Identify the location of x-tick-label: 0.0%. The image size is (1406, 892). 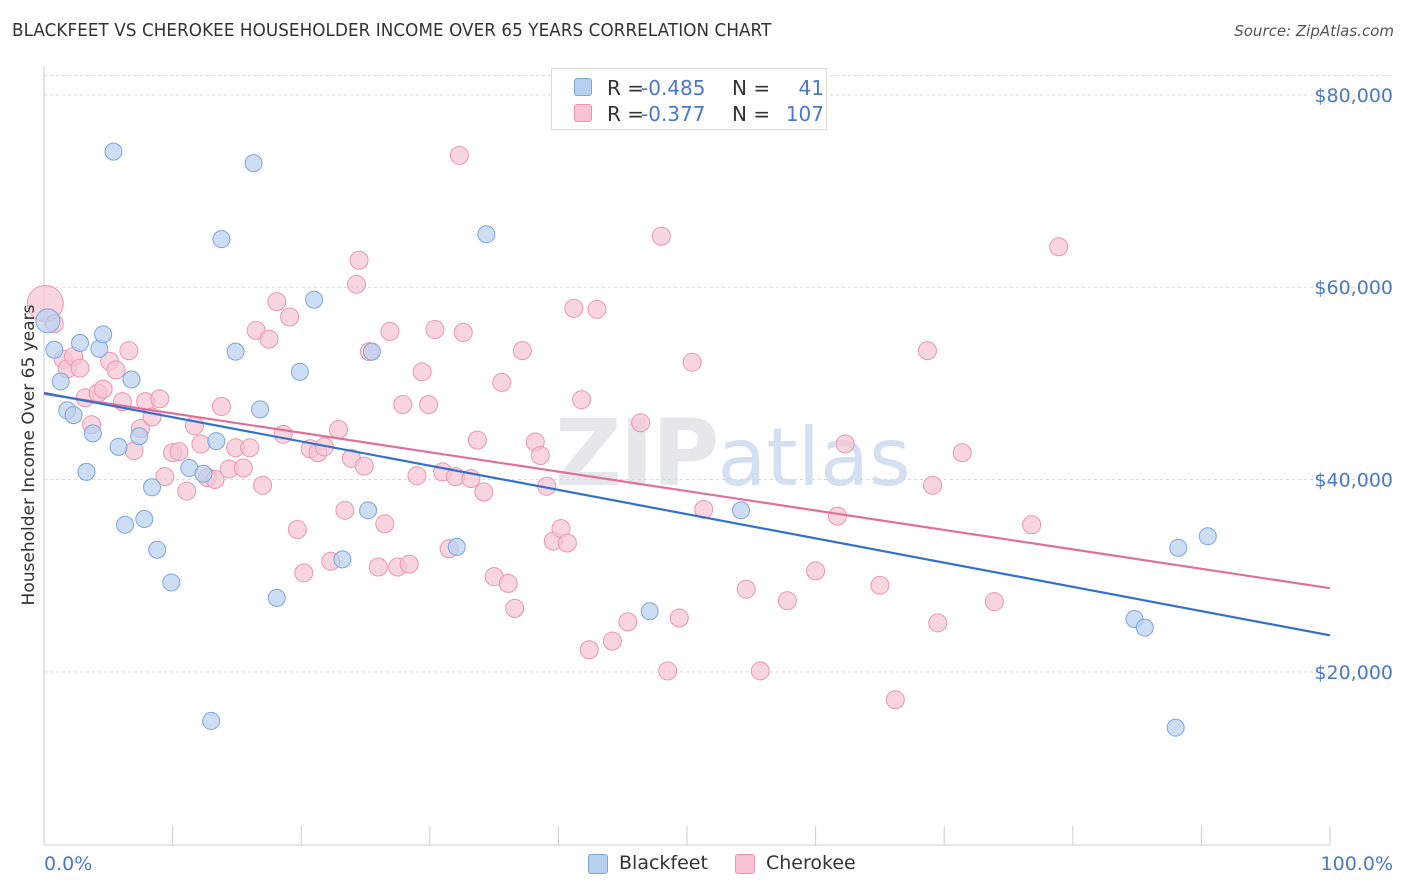
(68, 864).